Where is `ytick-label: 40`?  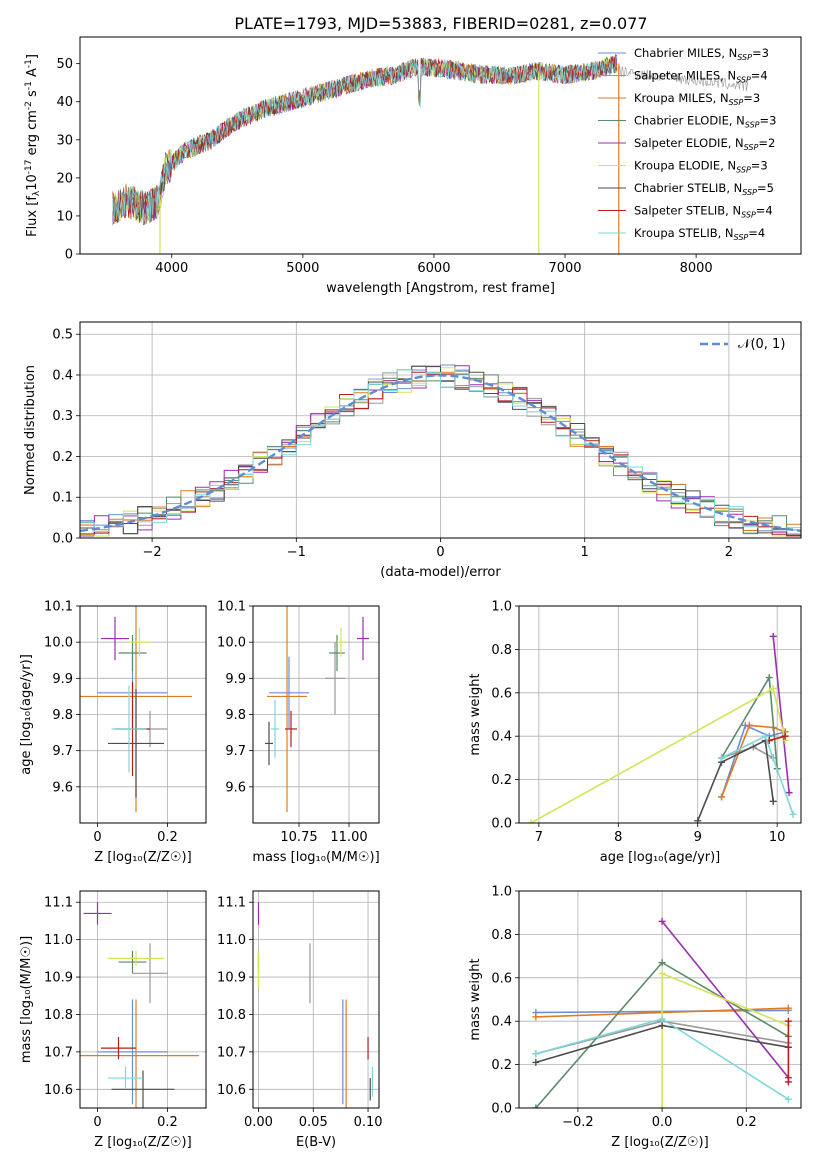 ytick-label: 40 is located at coordinates (64, 102).